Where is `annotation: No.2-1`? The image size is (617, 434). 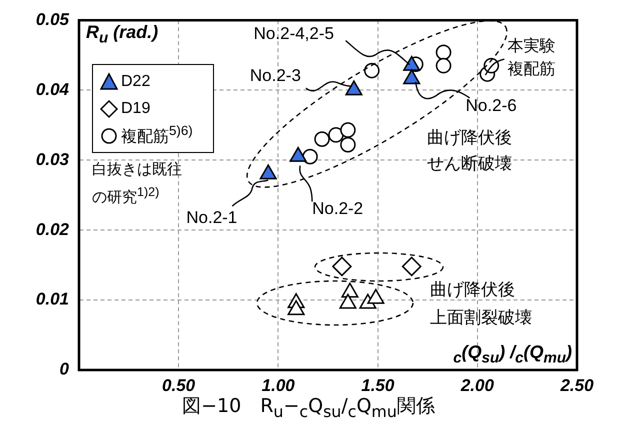
annotation: No.2-1 is located at coordinates (212, 218).